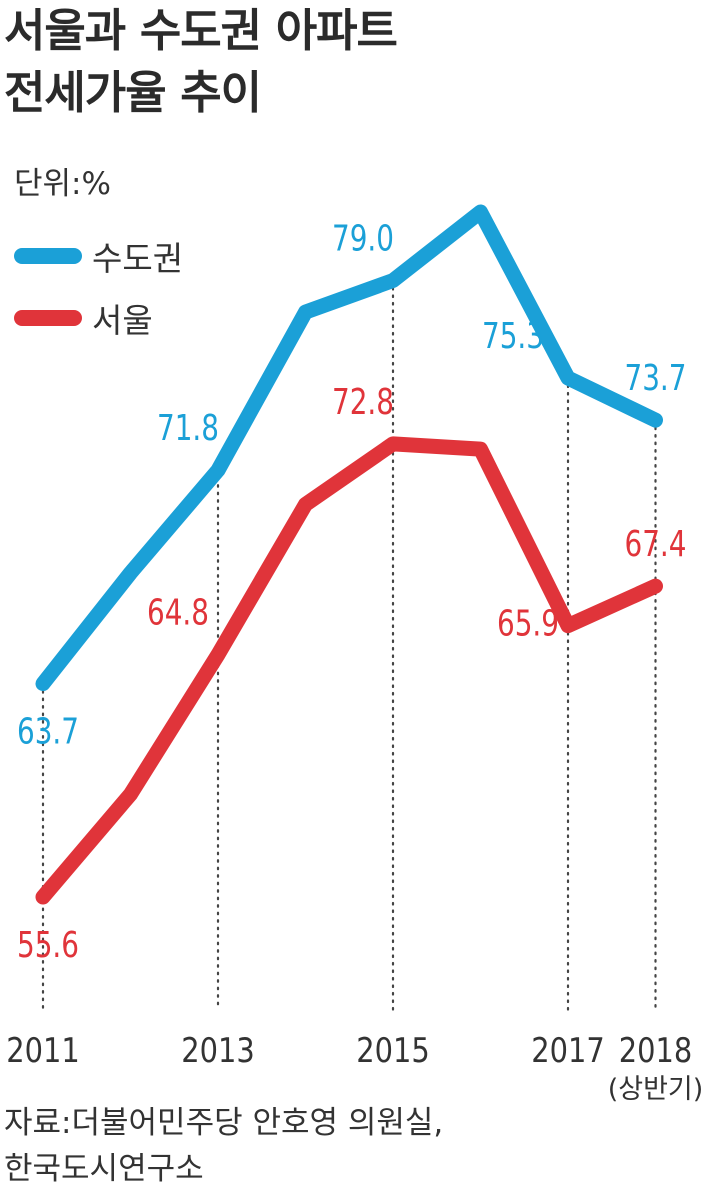 The height and width of the screenshot is (1200, 703). Describe the element at coordinates (224, 1123) in the screenshot. I see `source-line-1: 자료:더불어민주당 안호영 의원실,` at that location.